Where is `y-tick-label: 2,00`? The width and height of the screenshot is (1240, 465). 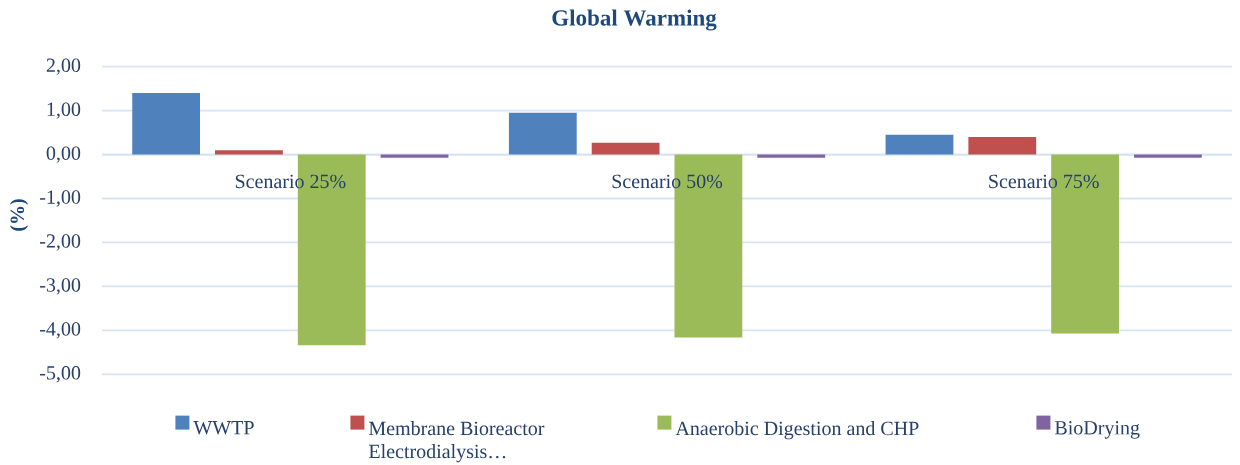 y-tick-label: 2,00 is located at coordinates (63, 66).